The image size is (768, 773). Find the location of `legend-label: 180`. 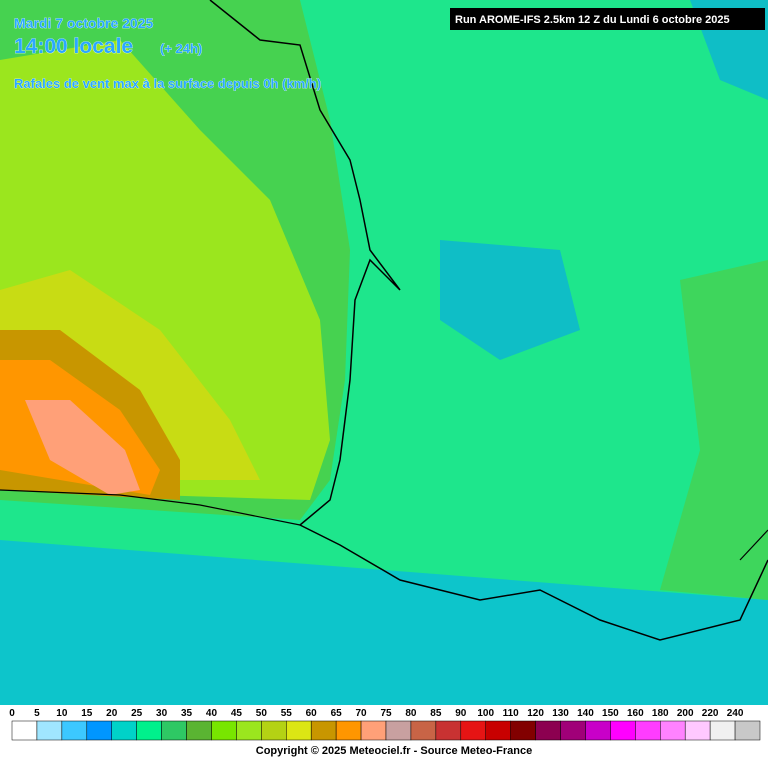

legend-label: 180 is located at coordinates (660, 713).